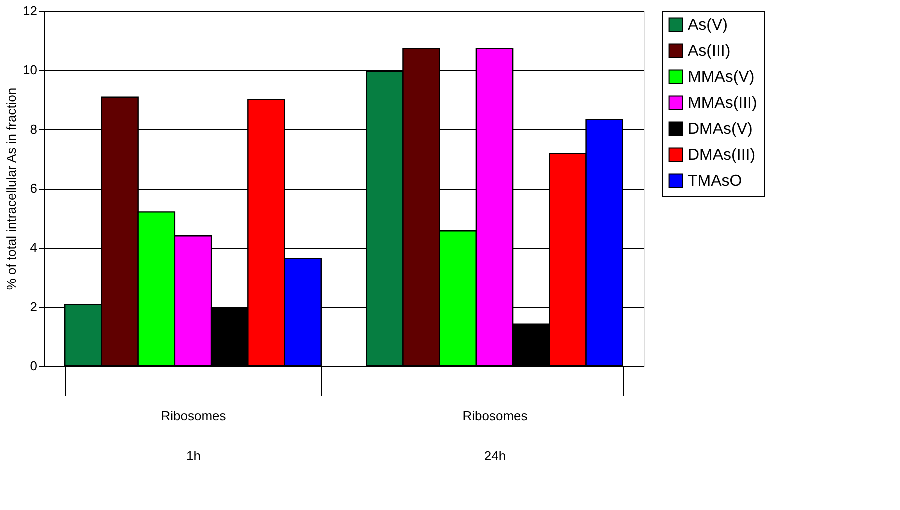 The width and height of the screenshot is (900, 510). What do you see at coordinates (721, 77) in the screenshot?
I see `legend-label: MMAs(V)` at bounding box center [721, 77].